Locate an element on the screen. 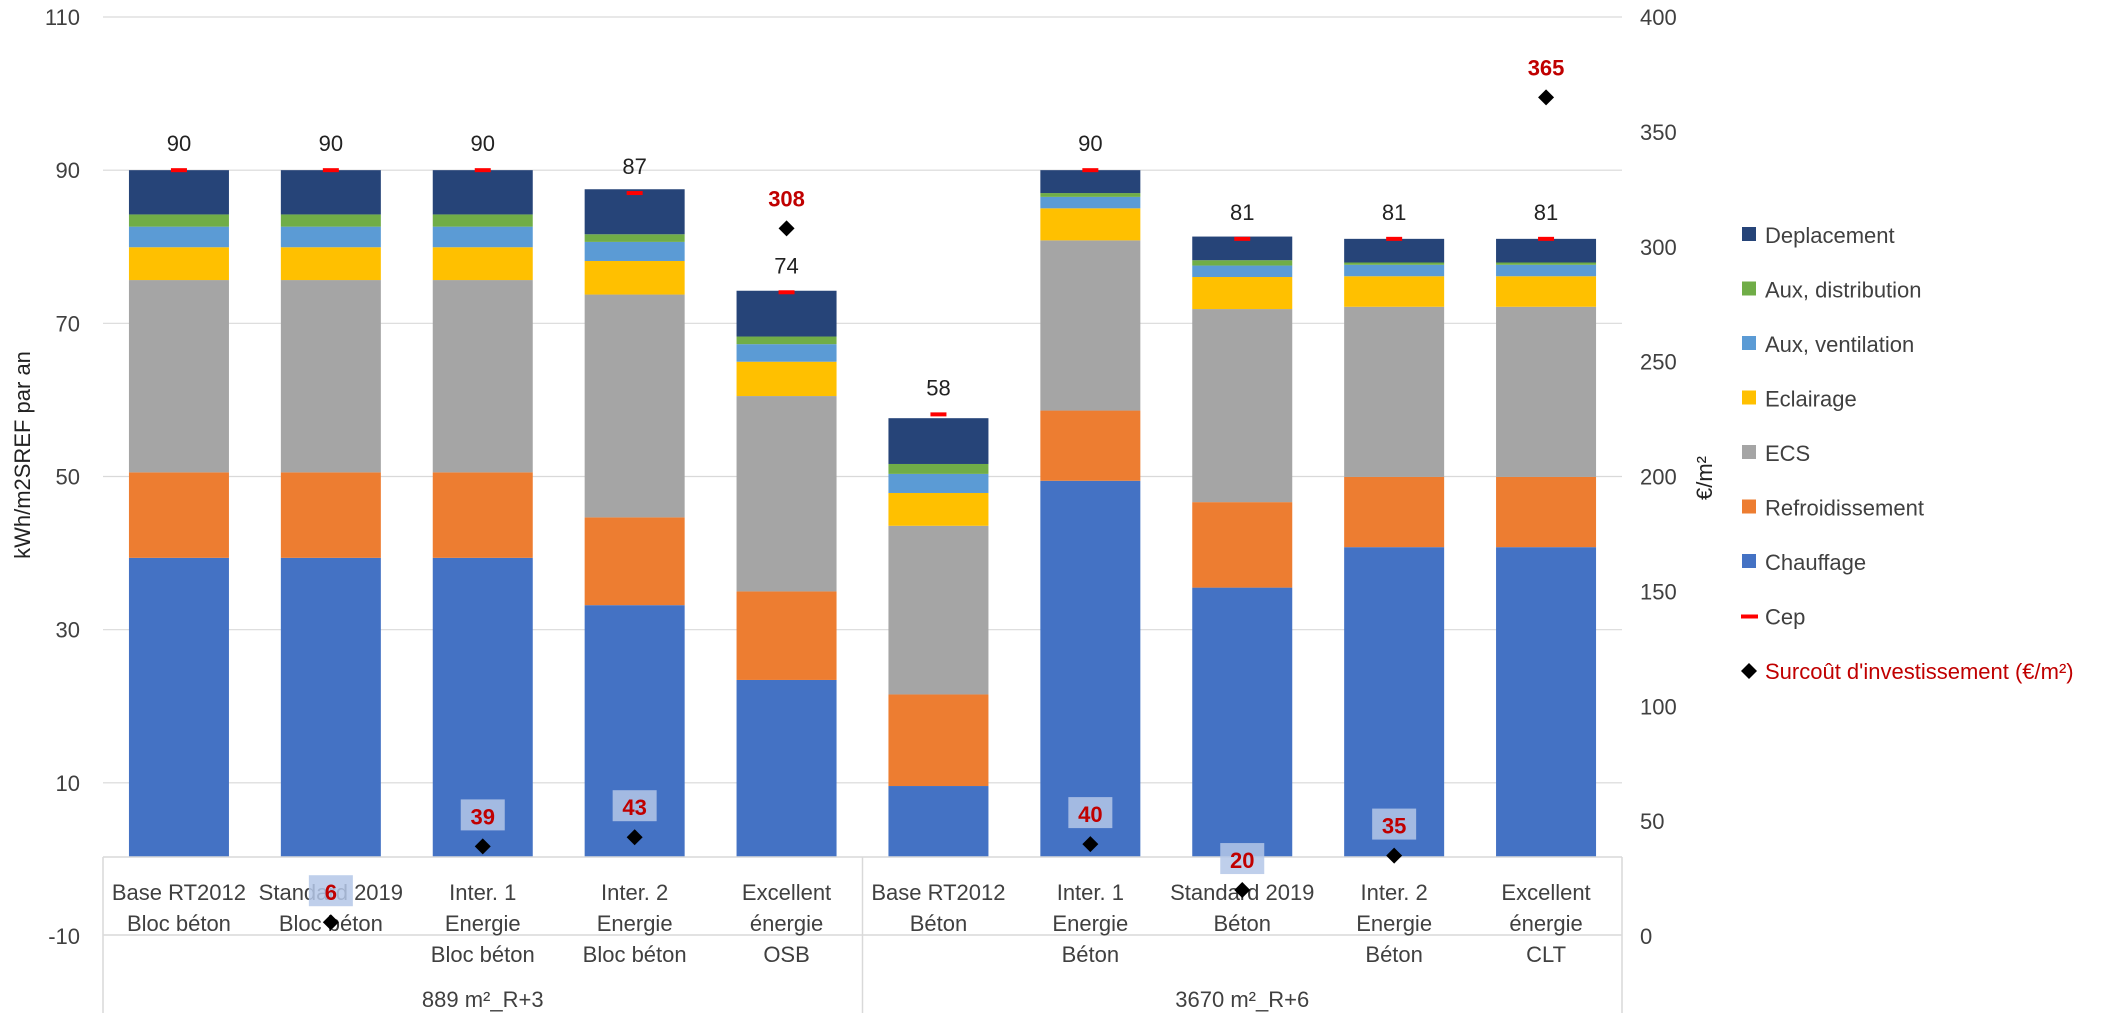 The width and height of the screenshot is (2107, 1013). legend-label: Aux, ventilation is located at coordinates (1839, 344).